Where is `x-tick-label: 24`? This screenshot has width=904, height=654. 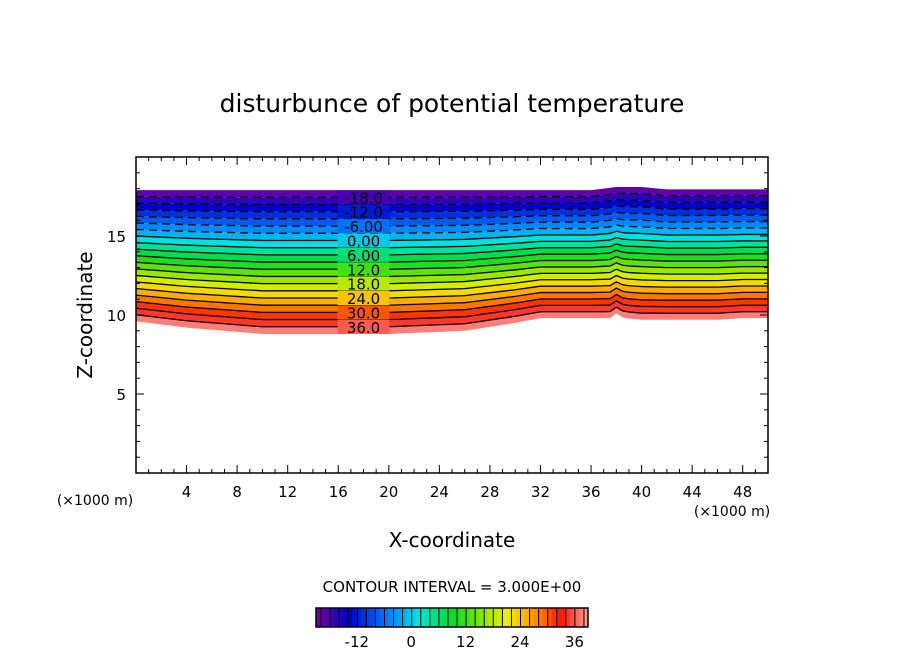 x-tick-label: 24 is located at coordinates (439, 492).